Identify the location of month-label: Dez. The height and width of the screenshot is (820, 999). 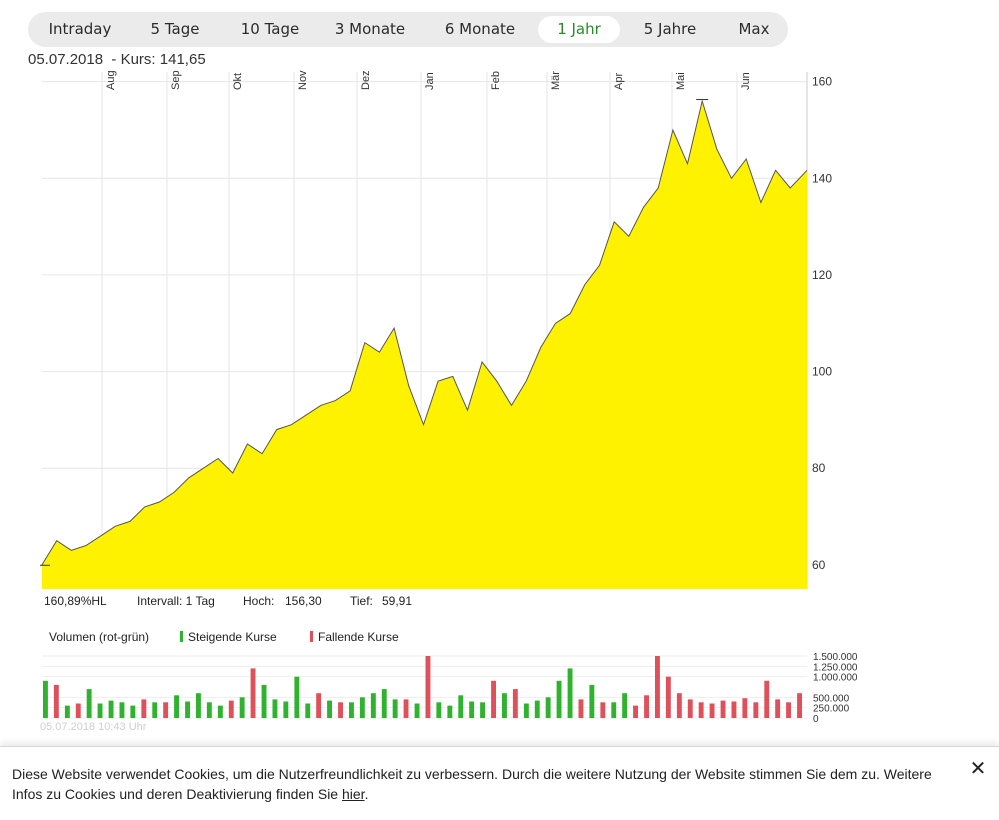
(366, 80).